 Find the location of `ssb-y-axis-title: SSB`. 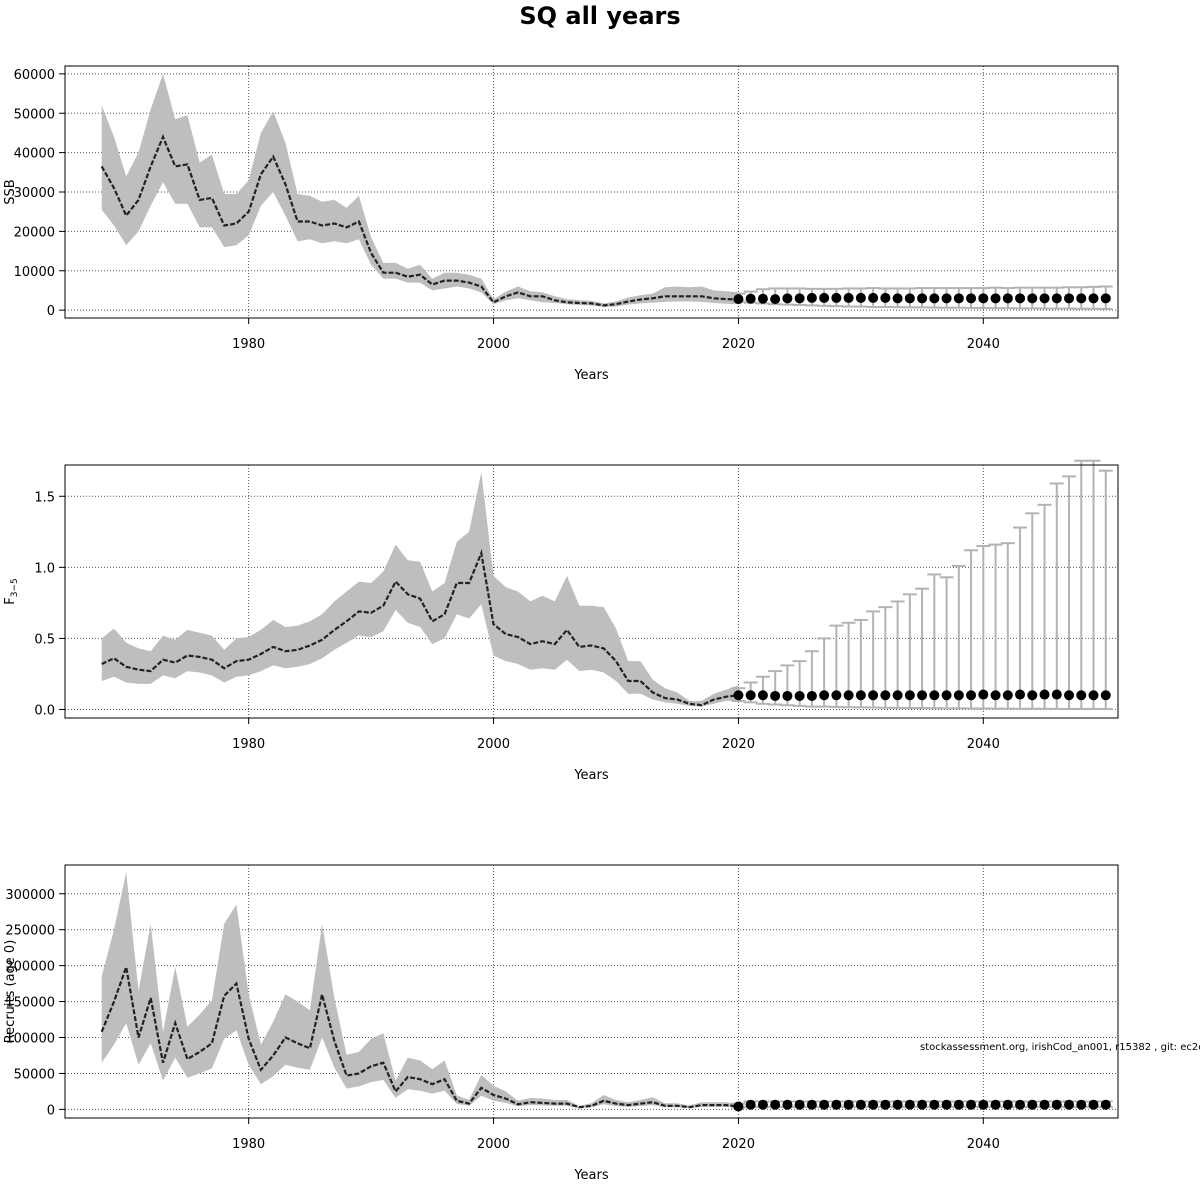

ssb-y-axis-title: SSB is located at coordinates (10, 191).